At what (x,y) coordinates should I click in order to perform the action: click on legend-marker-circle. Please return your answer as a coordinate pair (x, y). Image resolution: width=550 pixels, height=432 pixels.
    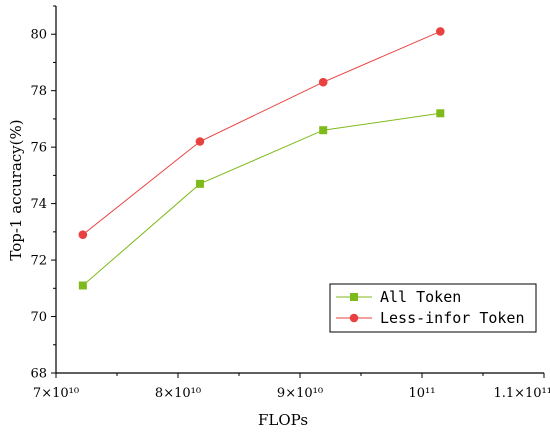
    Looking at the image, I should click on (354, 318).